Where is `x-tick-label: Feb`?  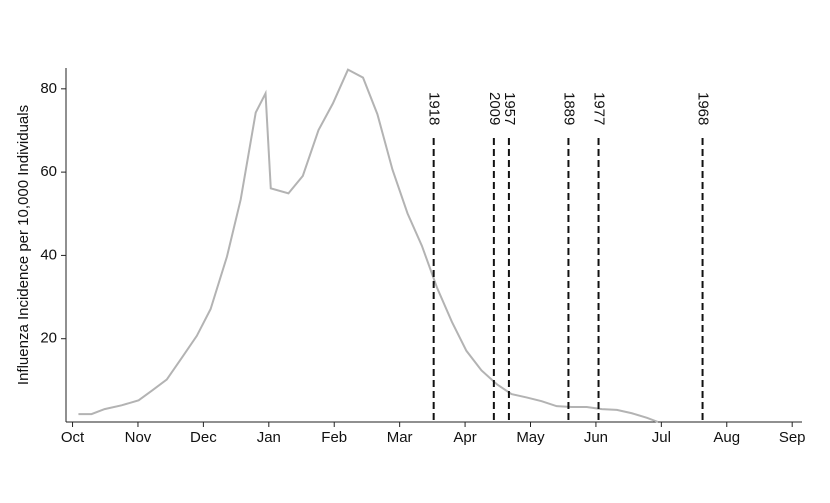
x-tick-label: Feb is located at coordinates (334, 437).